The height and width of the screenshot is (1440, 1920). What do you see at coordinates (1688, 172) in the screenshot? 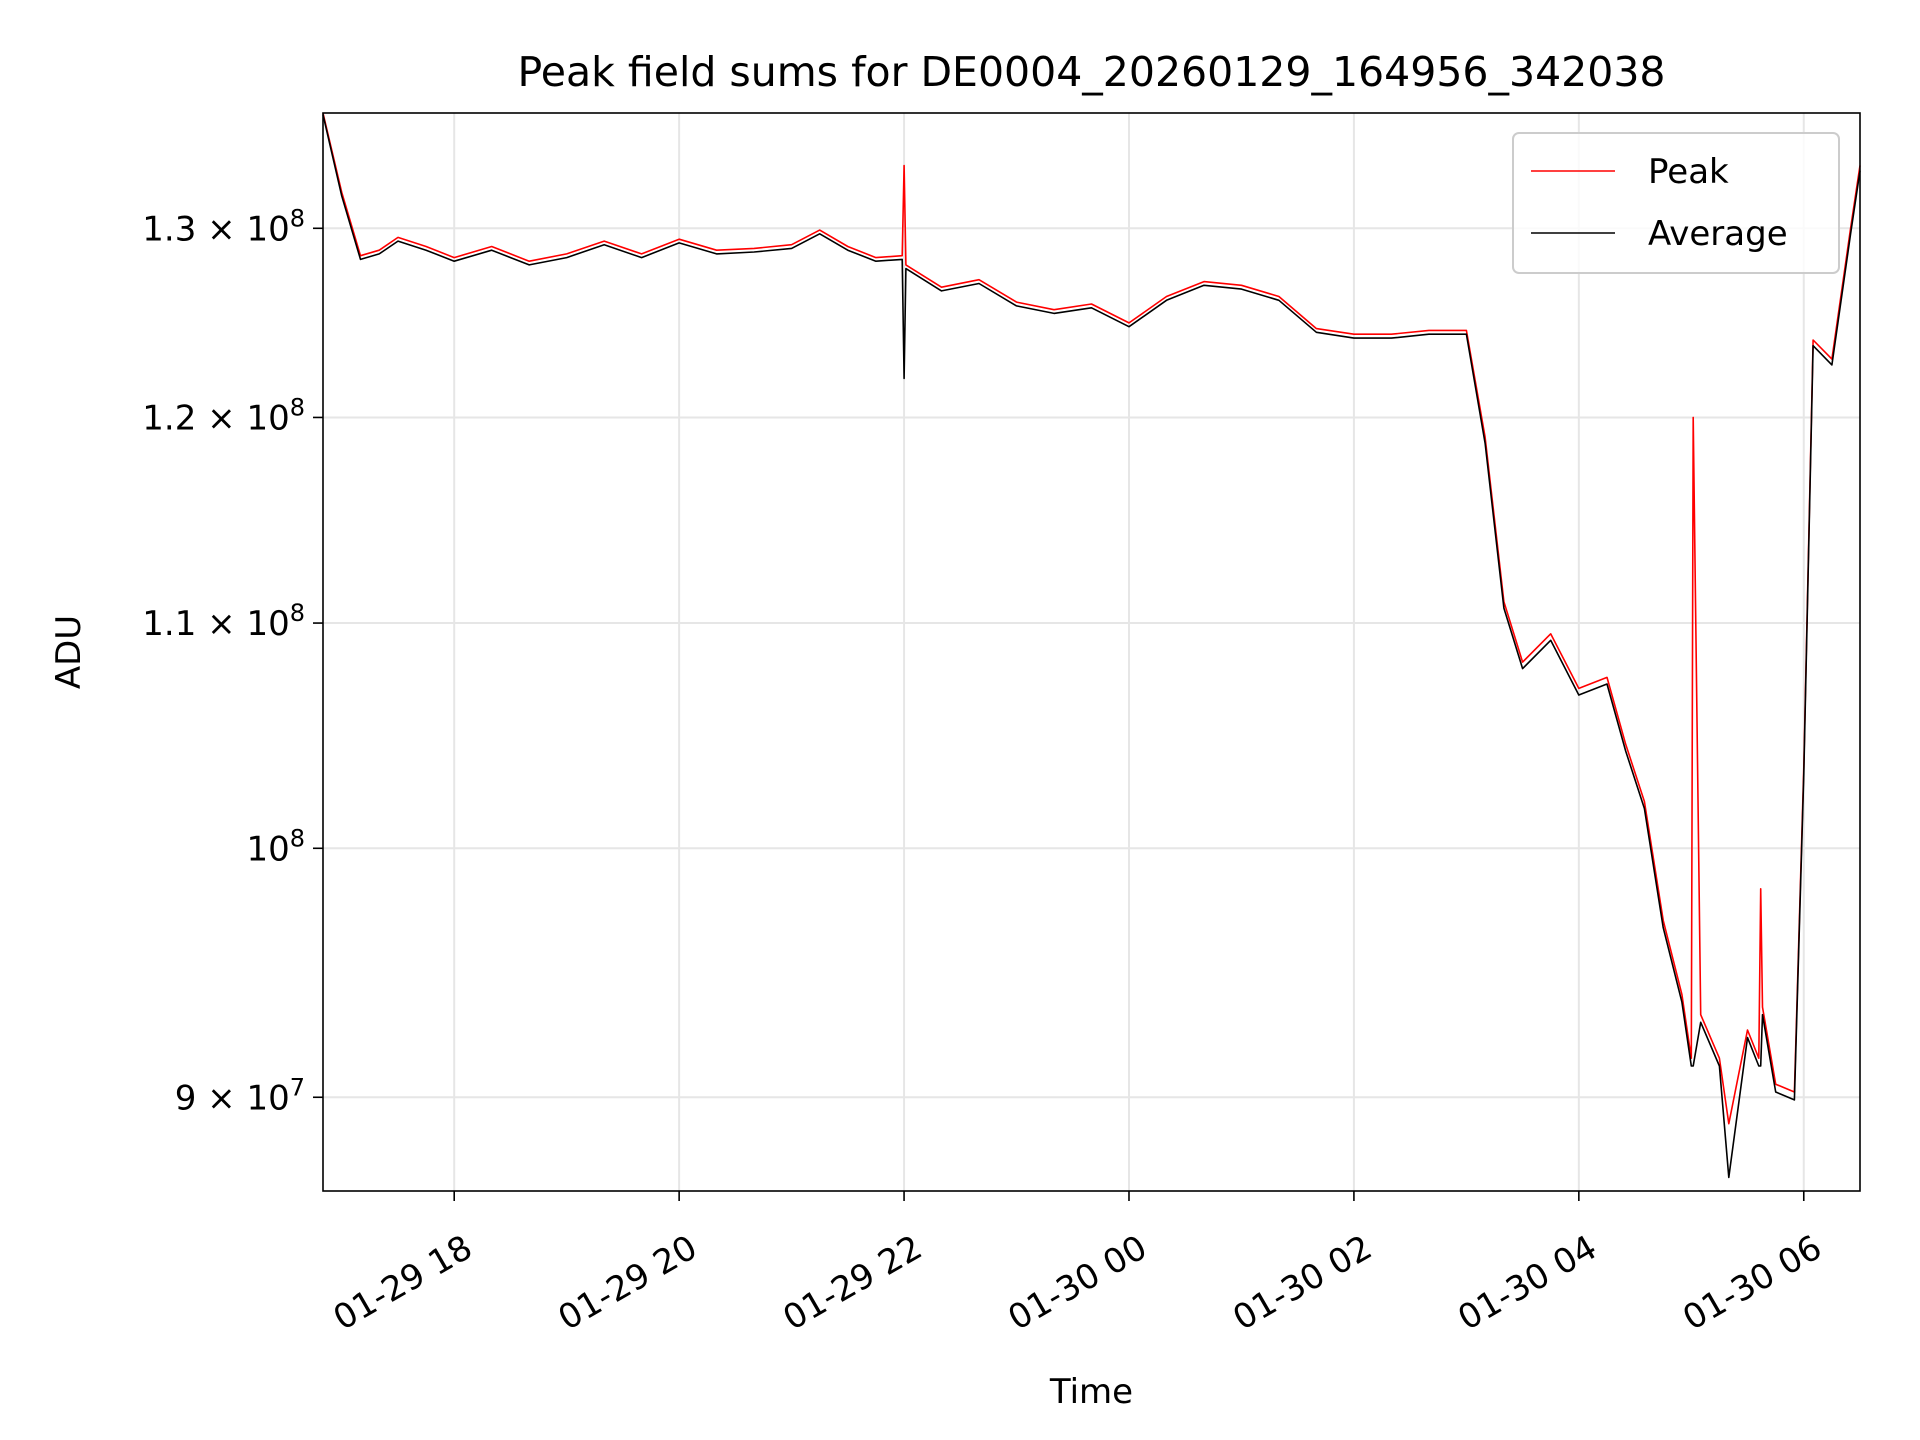
I see `legend-label-peak: Peak` at bounding box center [1688, 172].